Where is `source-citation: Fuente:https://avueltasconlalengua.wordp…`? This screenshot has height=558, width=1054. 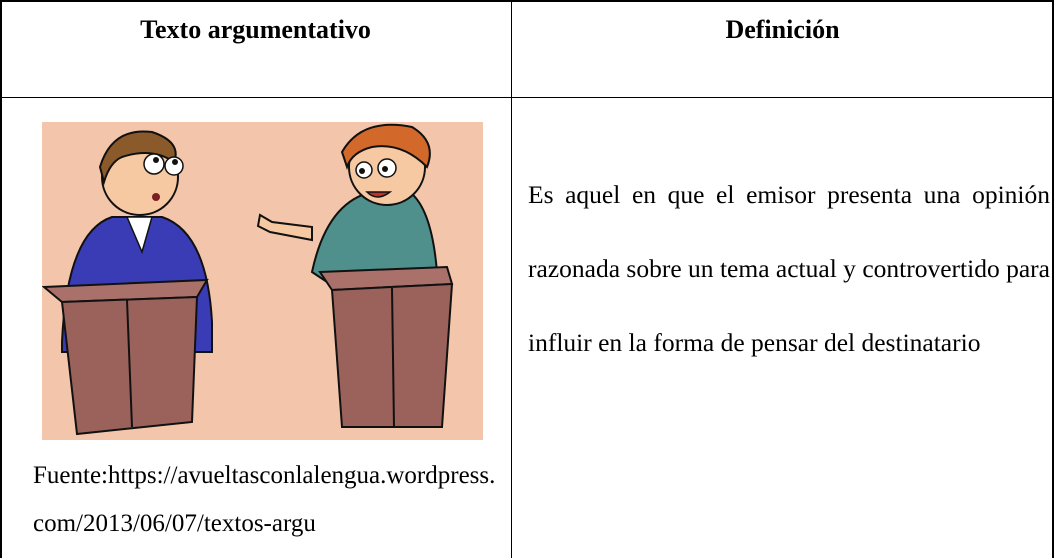
source-citation: Fuente:https://avueltasconlalengua.wordp… is located at coordinates (264, 499).